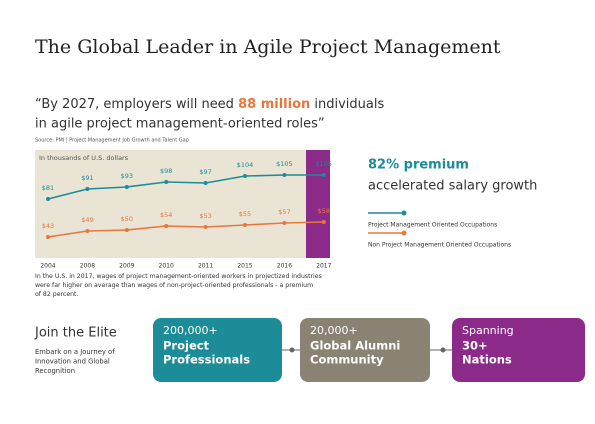 This screenshot has height=424, width=595. What do you see at coordinates (274, 104) in the screenshot?
I see `quote-highlight: 88 million` at bounding box center [274, 104].